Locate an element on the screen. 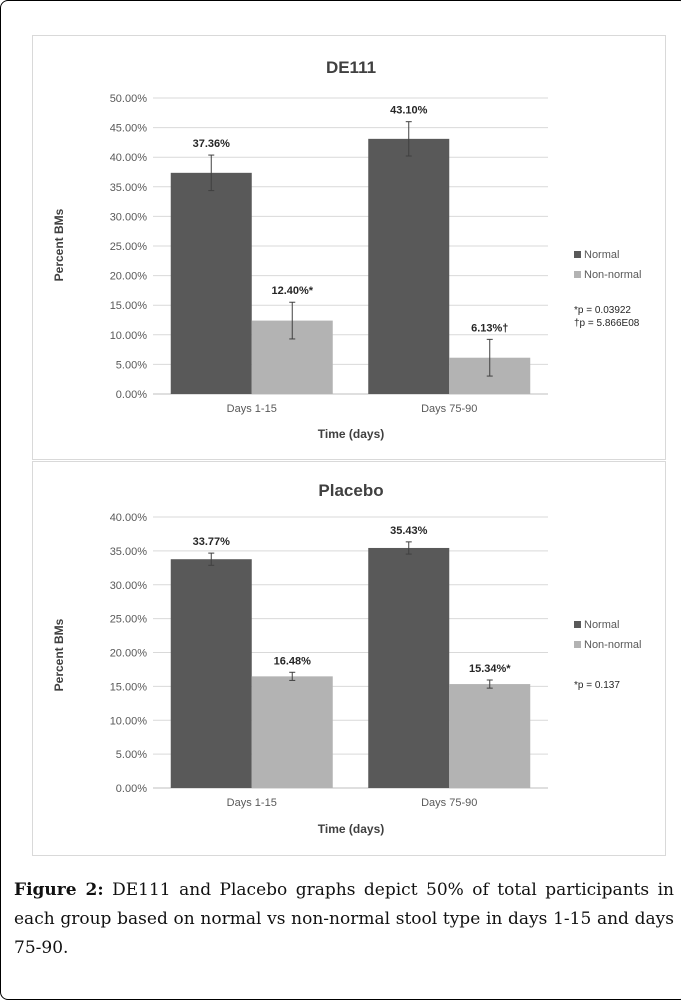 The height and width of the screenshot is (1000, 681). data-label: 33.77% is located at coordinates (212, 542).